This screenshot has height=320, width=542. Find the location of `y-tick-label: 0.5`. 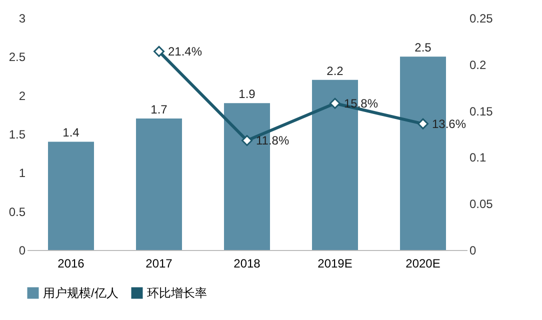

y-tick-label: 0.5 is located at coordinates (17, 211).